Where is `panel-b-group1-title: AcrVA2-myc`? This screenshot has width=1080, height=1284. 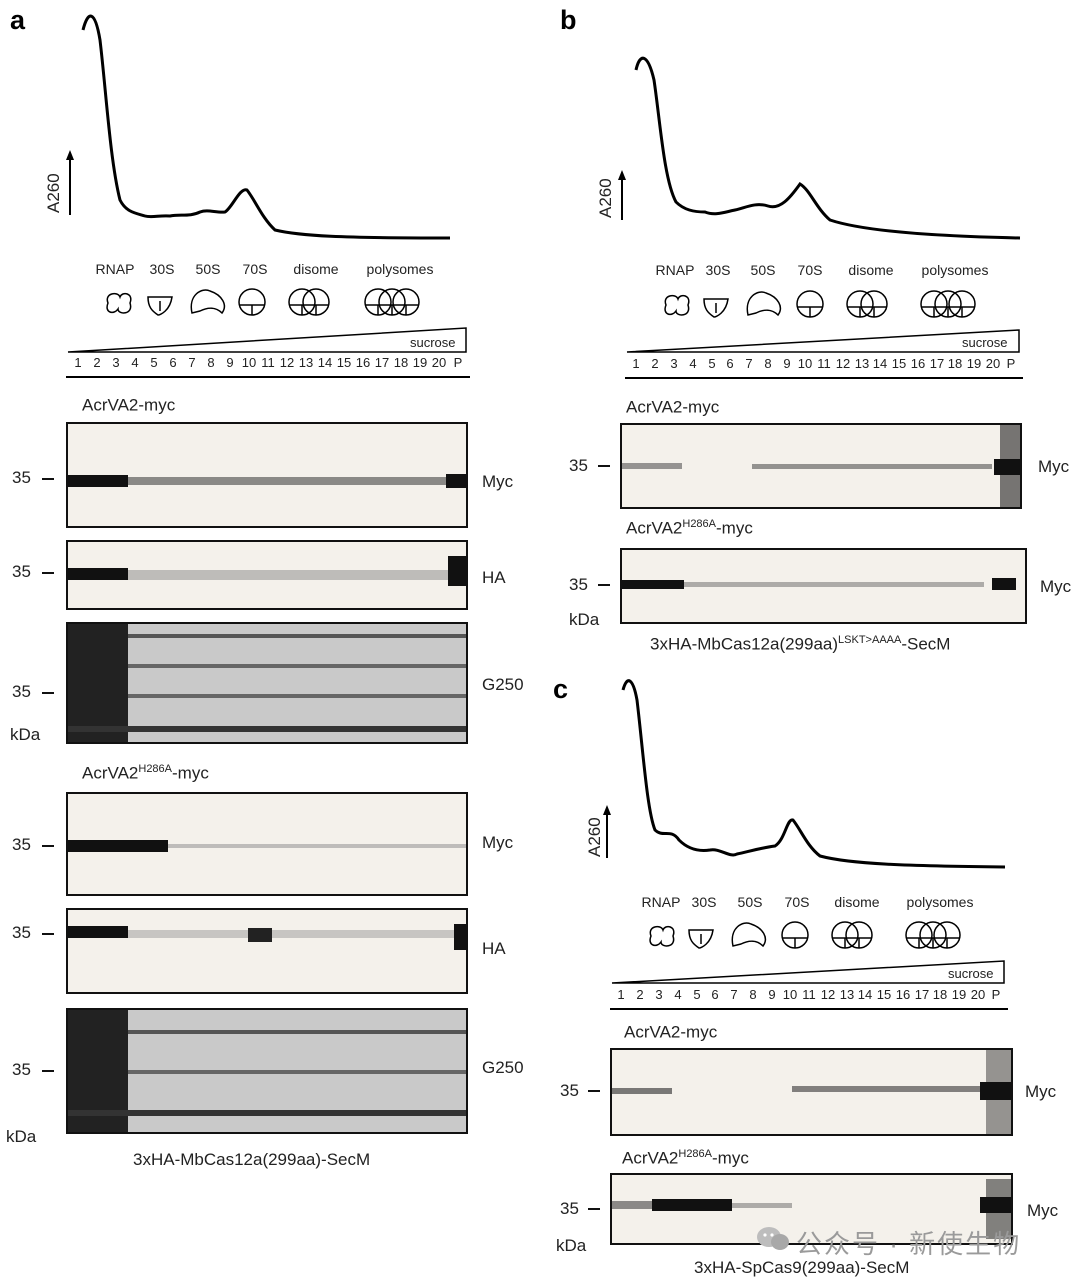 panel-b-group1-title: AcrVA2-myc is located at coordinates (673, 407).